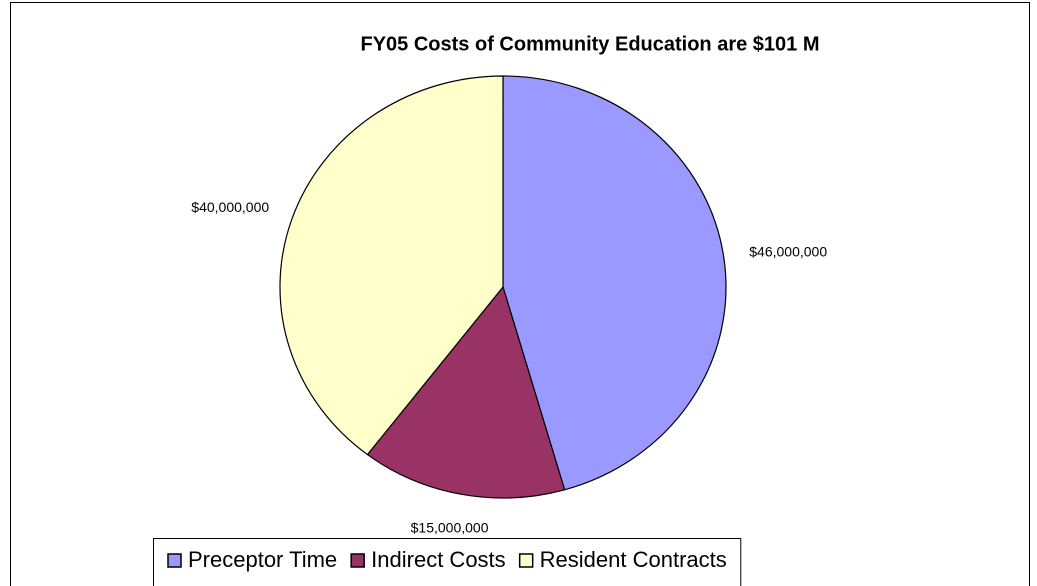 This screenshot has height=586, width=1037. I want to click on legend-label: Resident Contracts, so click(633, 559).